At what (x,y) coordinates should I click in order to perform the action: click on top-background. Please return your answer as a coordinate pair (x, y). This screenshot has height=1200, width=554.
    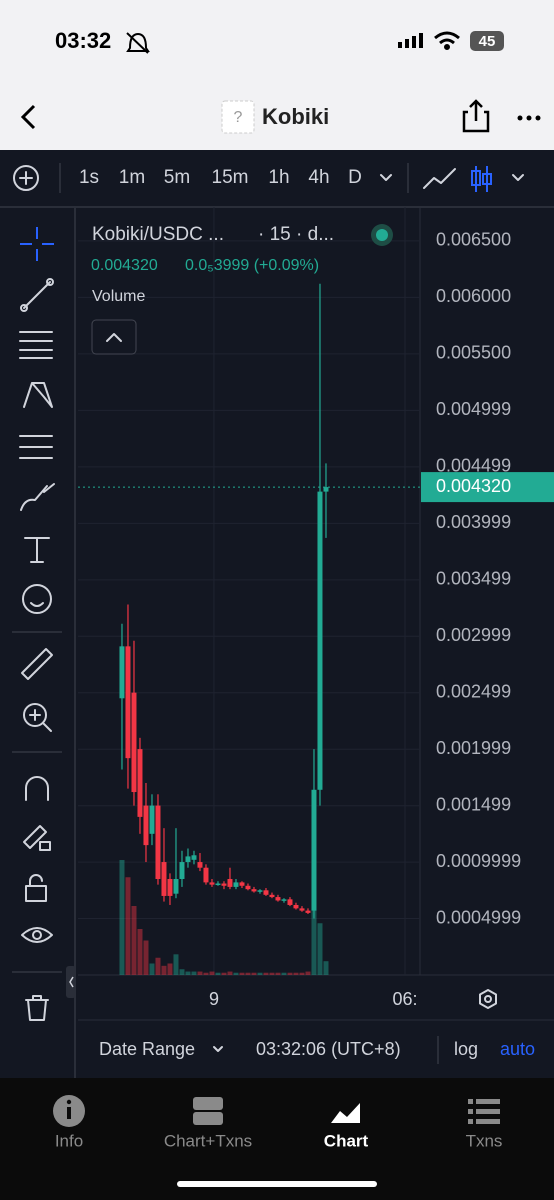
    Looking at the image, I should click on (277, 75).